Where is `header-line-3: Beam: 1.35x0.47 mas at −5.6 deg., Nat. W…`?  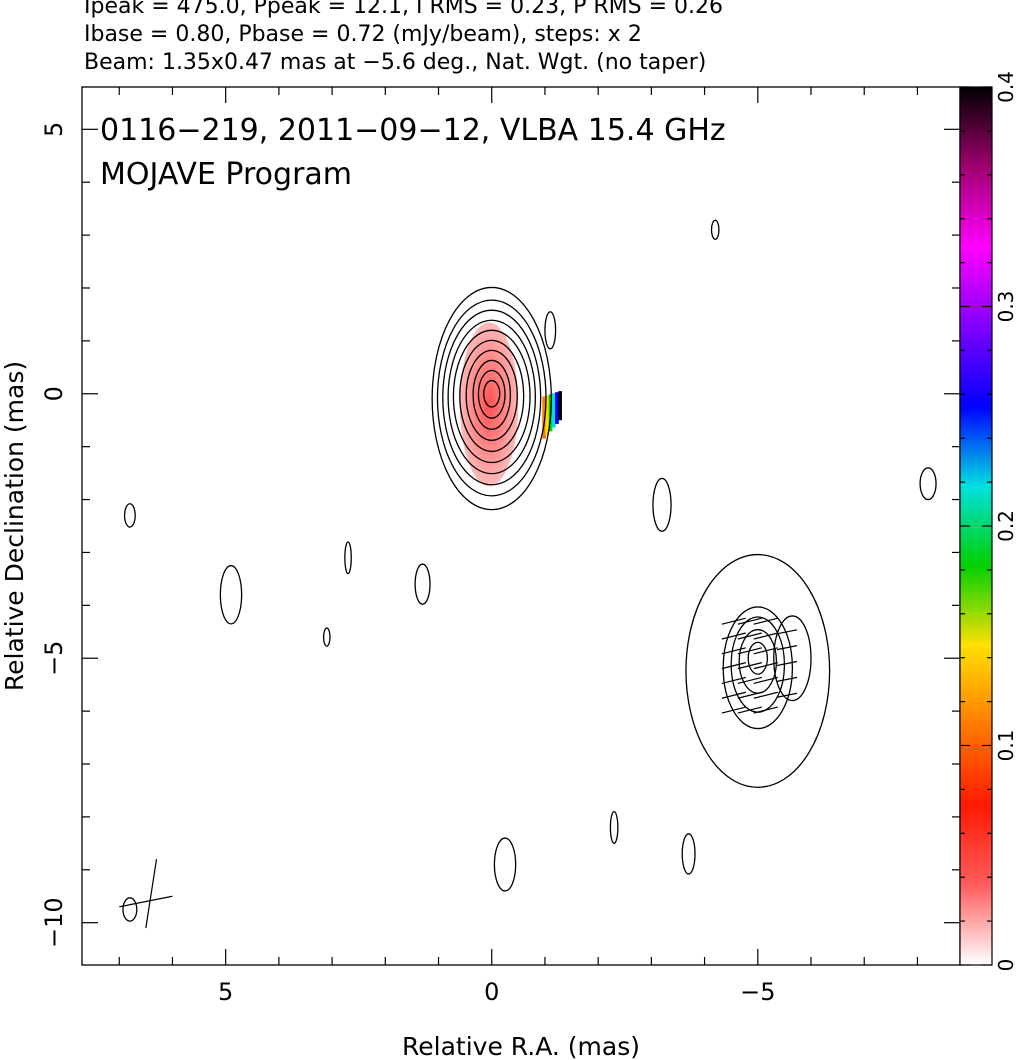
header-line-3: Beam: 1.35x0.47 mas at −5.6 deg., Nat. W… is located at coordinates (395, 62).